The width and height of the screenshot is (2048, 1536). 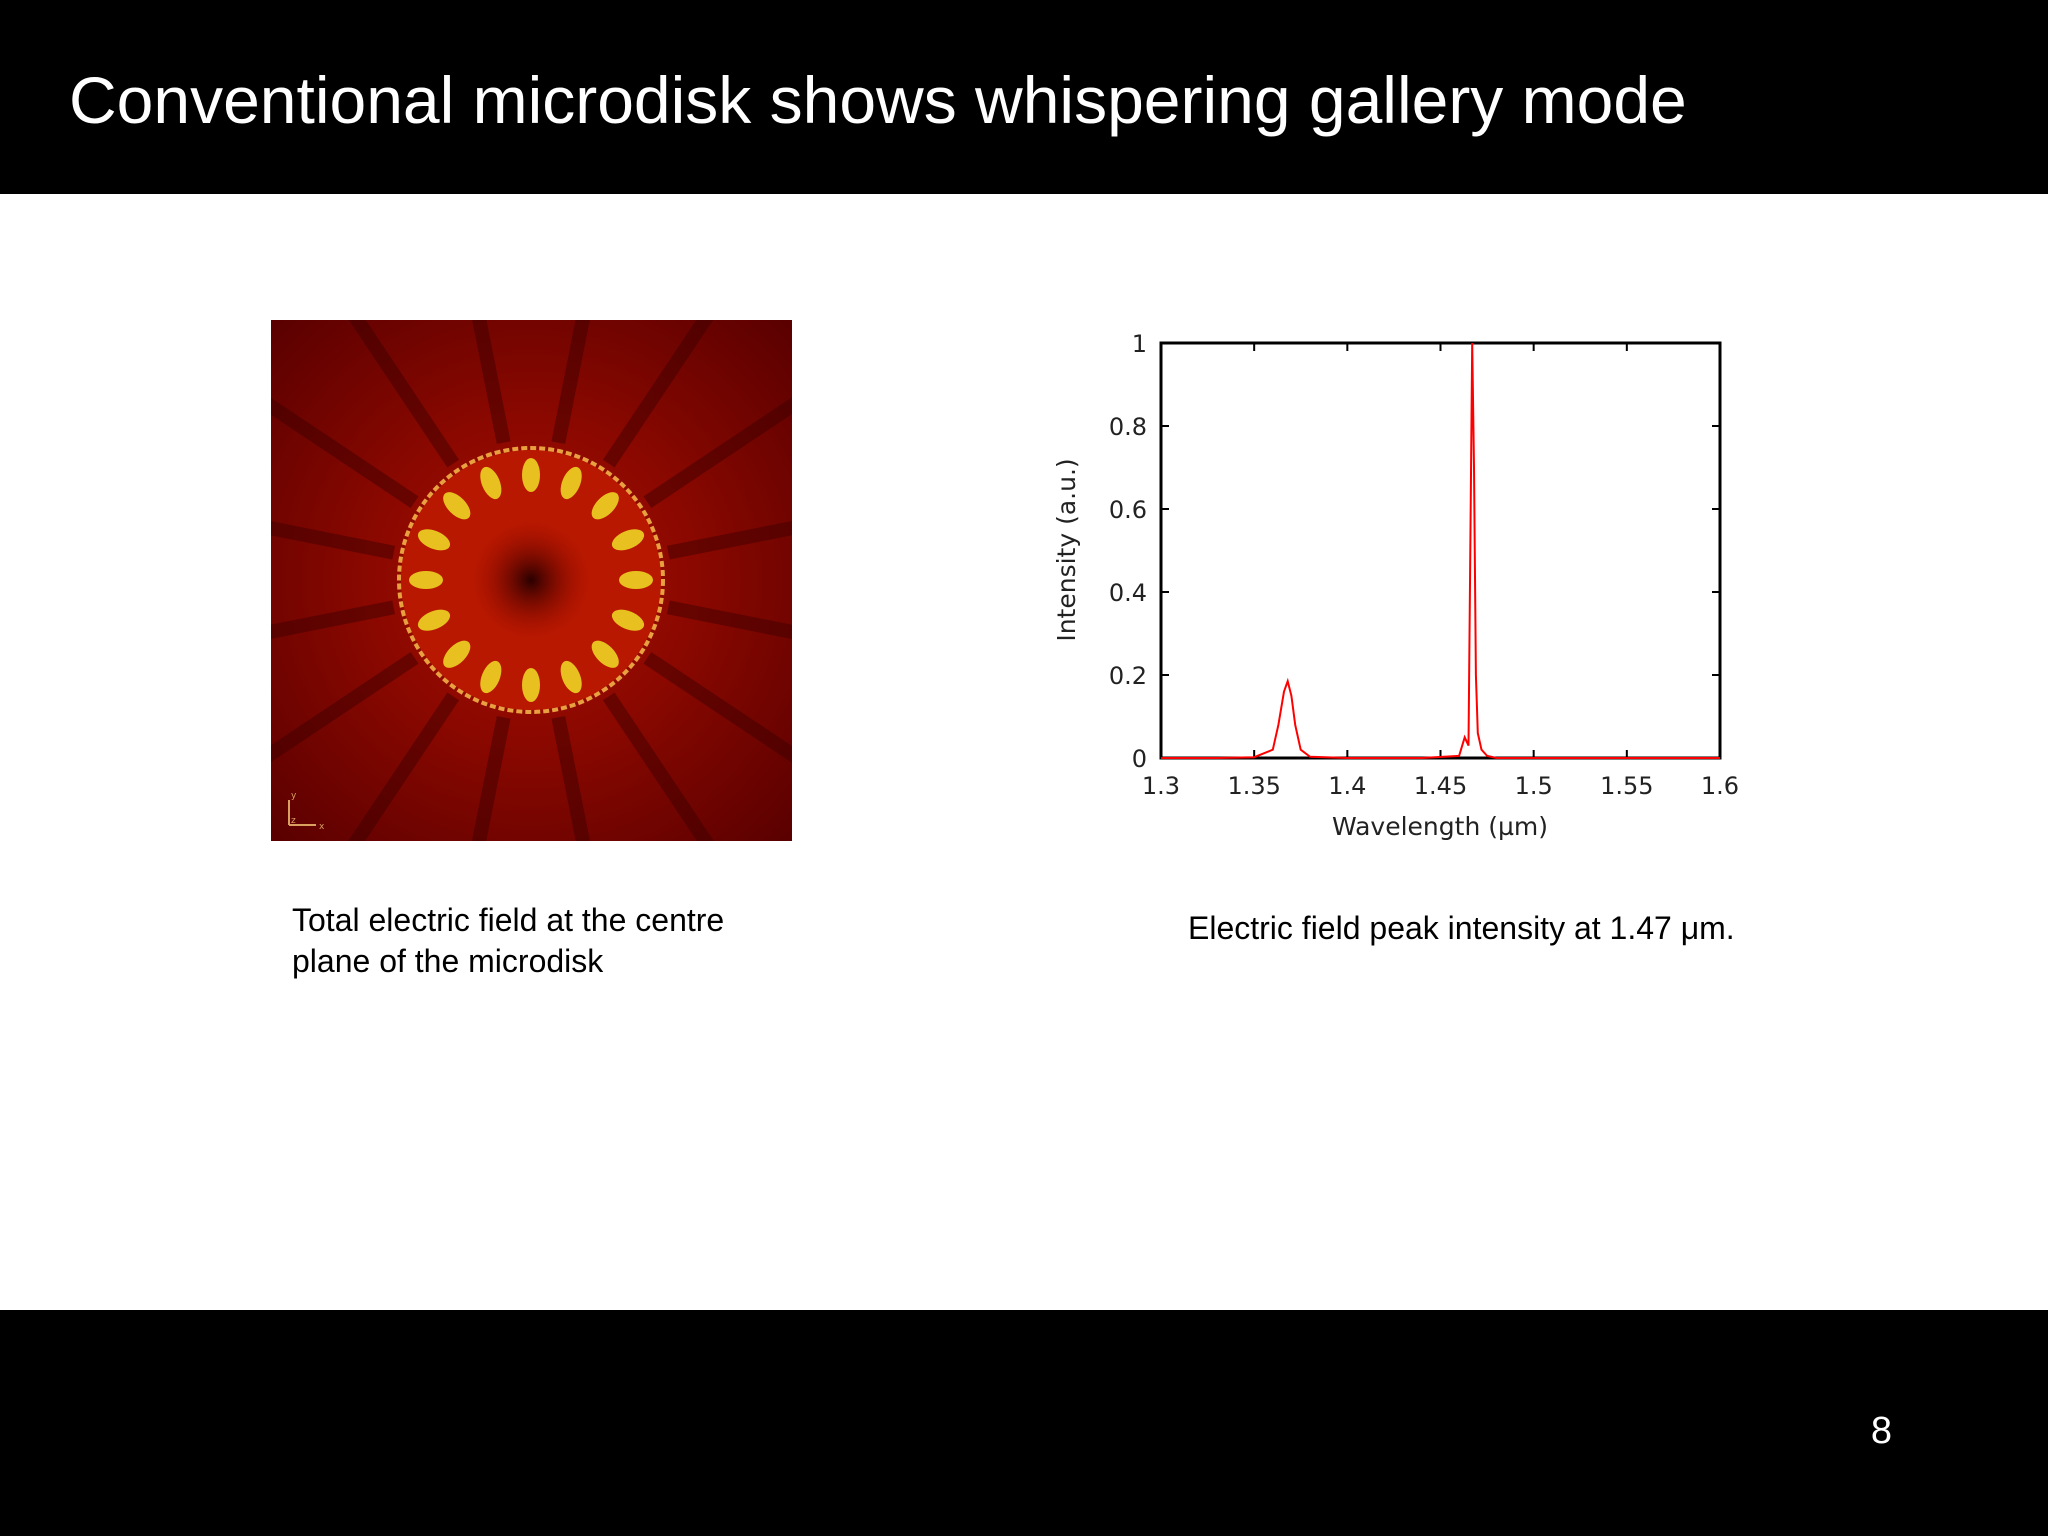 I want to click on x-tick-label: 1.35, so click(x=1253, y=786).